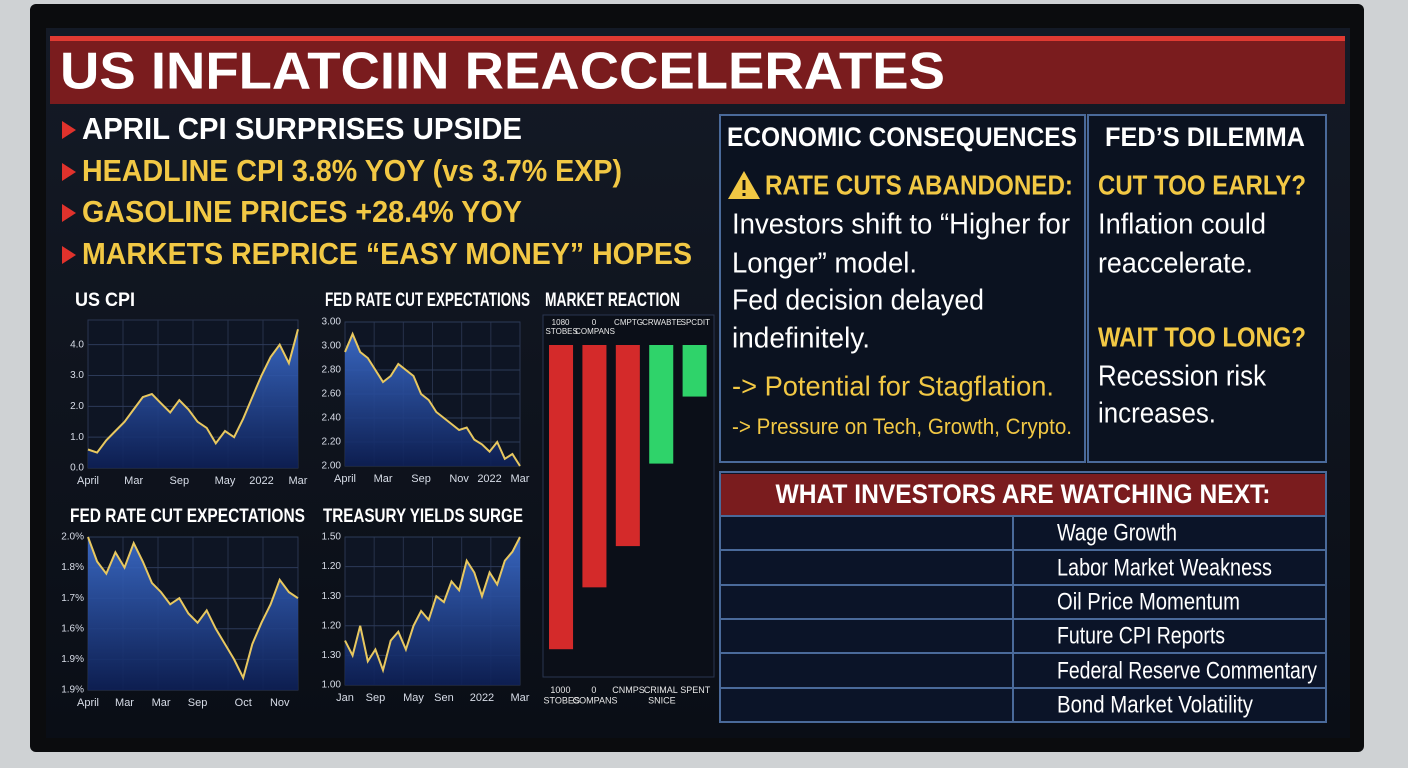  Describe the element at coordinates (423, 516) in the screenshot. I see `chart-title: TREASURY YIELDS SURGE` at that location.